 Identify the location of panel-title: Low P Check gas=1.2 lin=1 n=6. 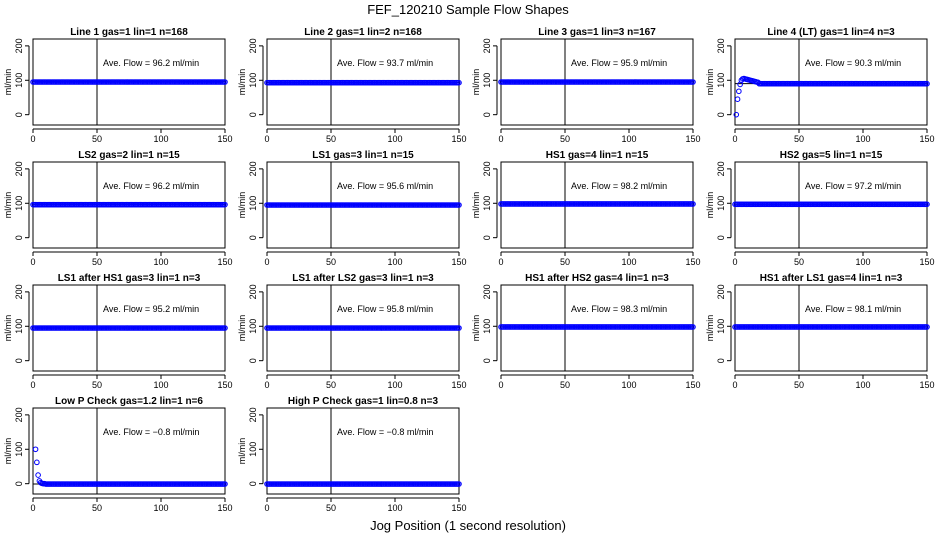
(129, 401).